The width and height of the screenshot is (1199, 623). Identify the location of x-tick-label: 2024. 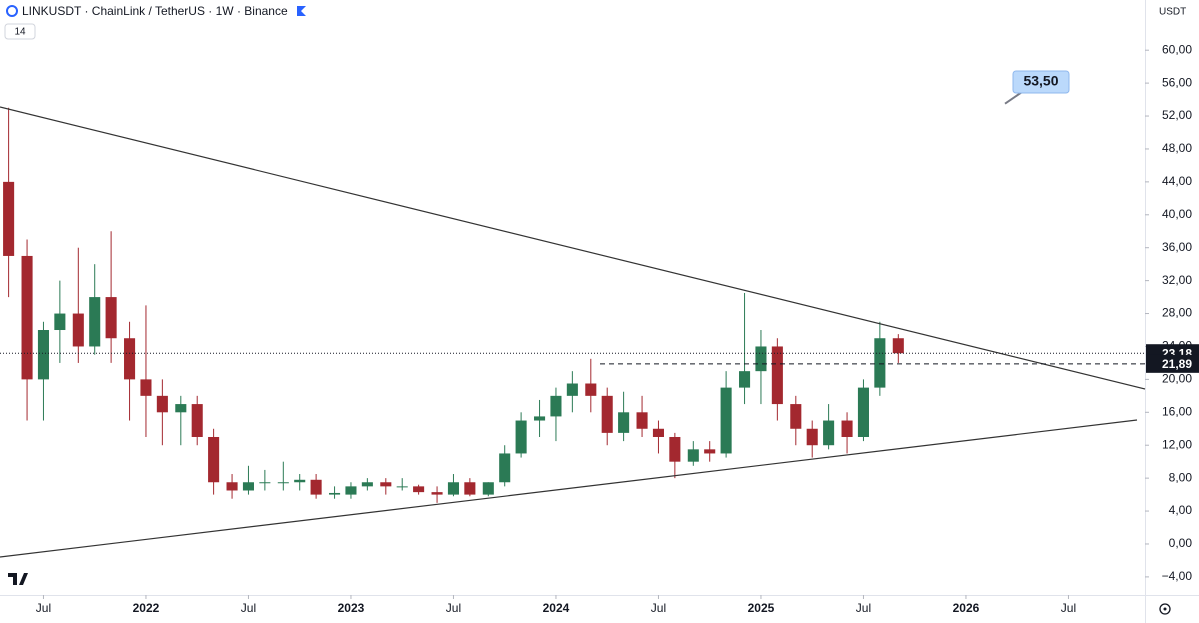
(556, 608).